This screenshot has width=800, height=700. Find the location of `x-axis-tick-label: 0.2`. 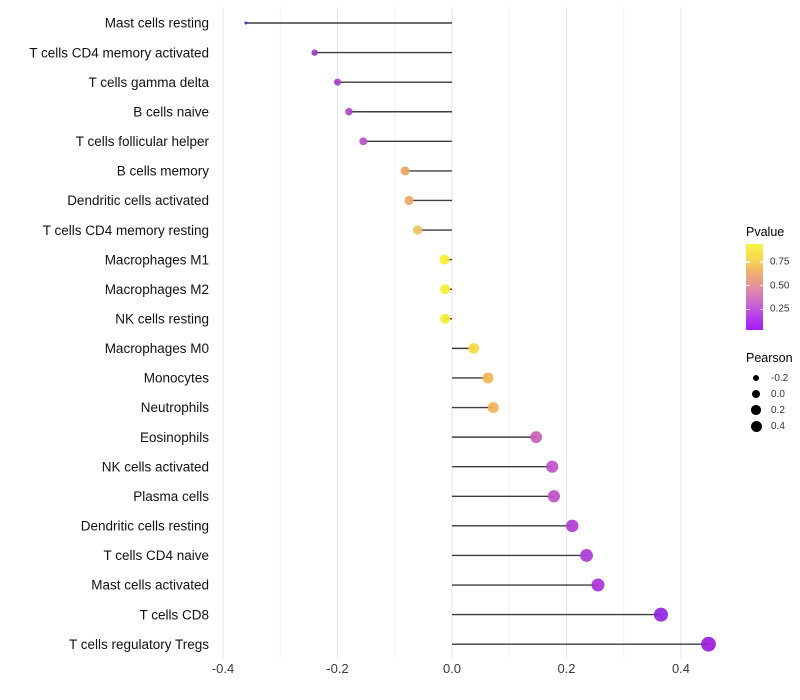

x-axis-tick-label: 0.2 is located at coordinates (566, 668).